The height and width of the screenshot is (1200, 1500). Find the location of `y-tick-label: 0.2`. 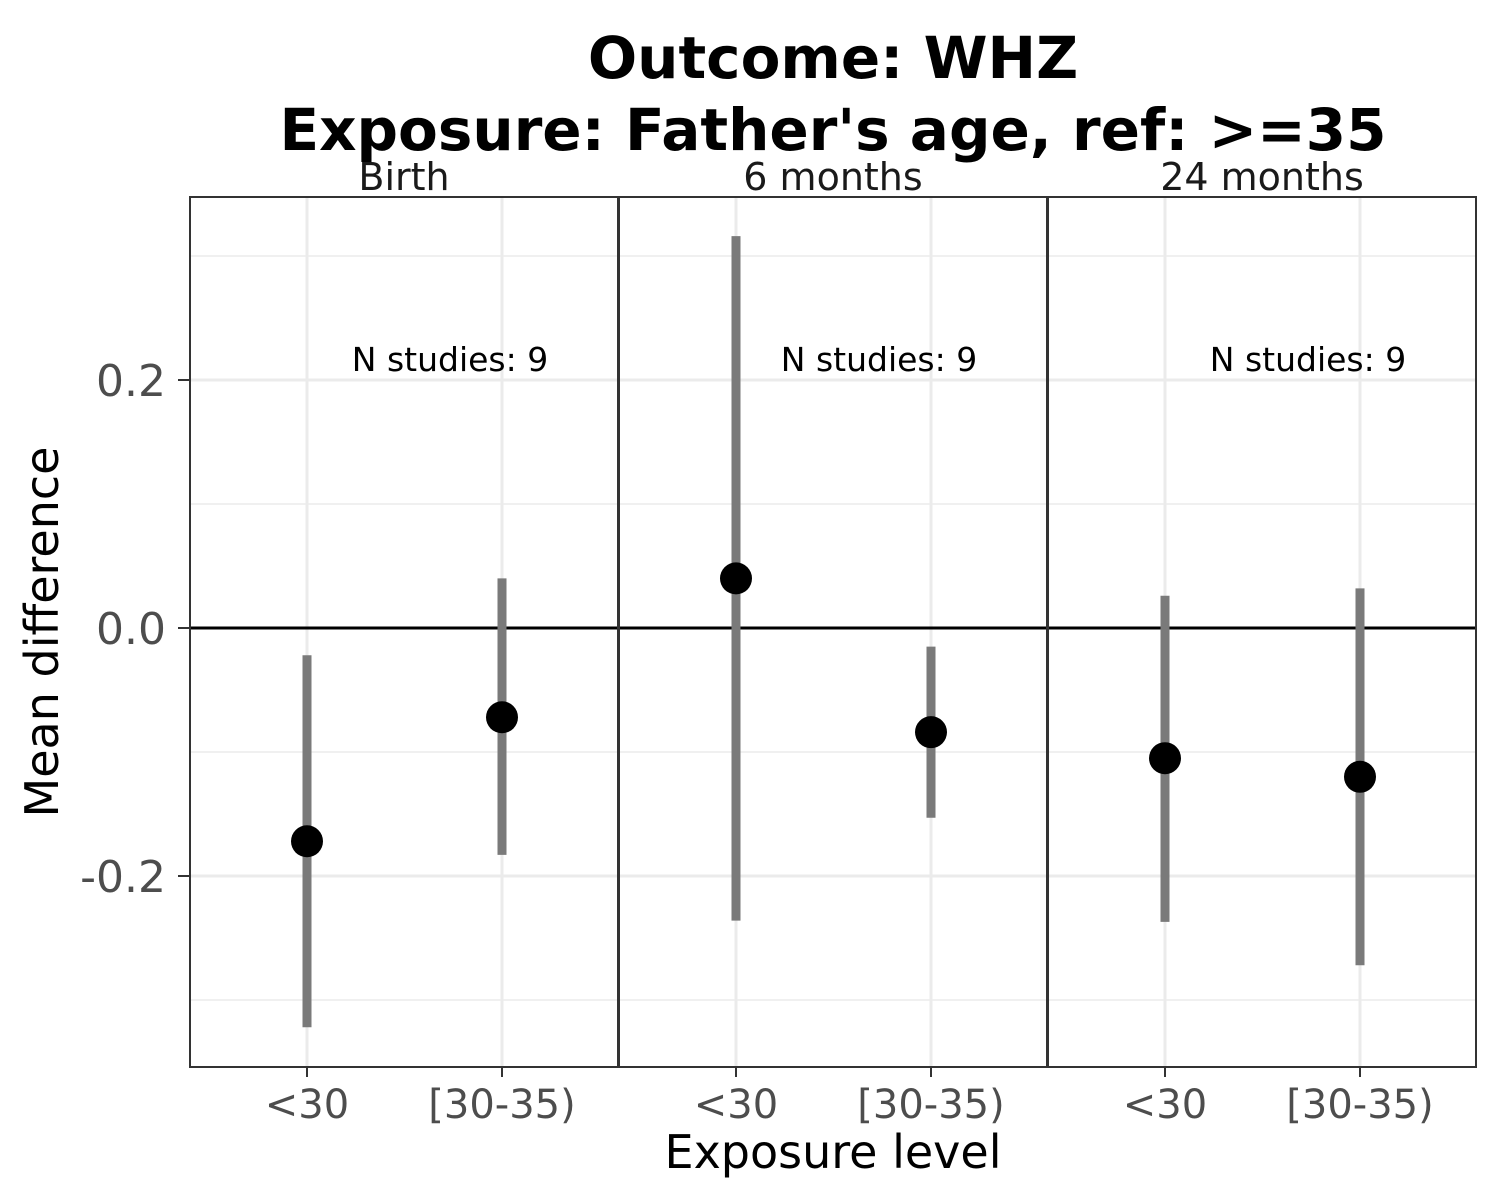

y-tick-label: 0.2 is located at coordinates (131, 381).